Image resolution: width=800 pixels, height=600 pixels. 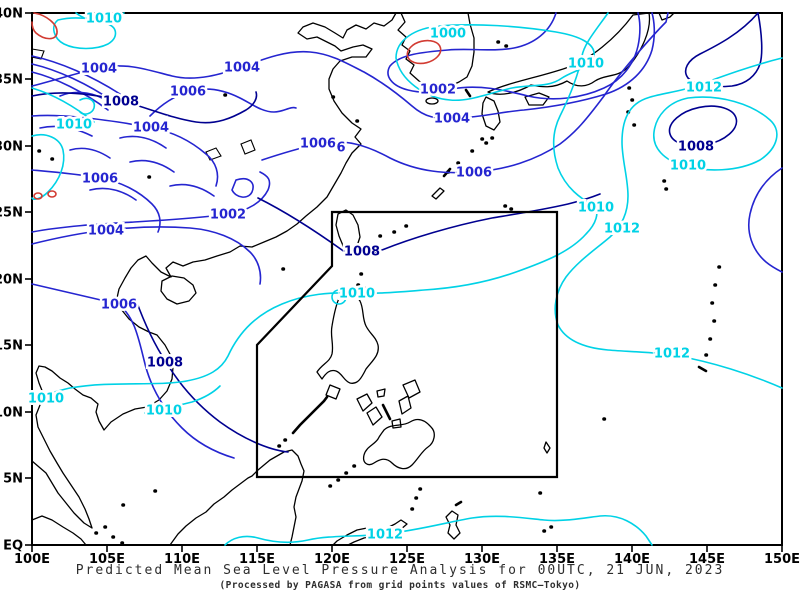 I want to click on isobar-1002-left, so click(x=151, y=202).